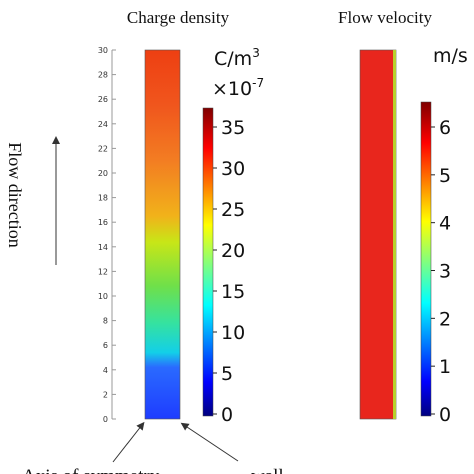  What do you see at coordinates (238, 88) in the screenshot?
I see `charge-unit-scale: ×10⁻⁷` at bounding box center [238, 88].